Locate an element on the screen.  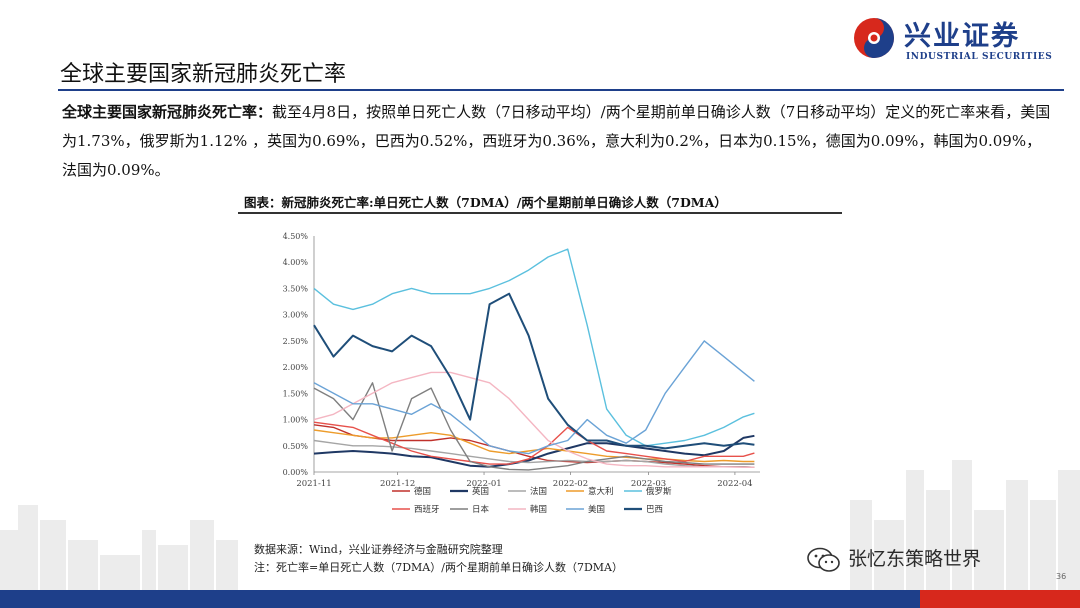
y-tick-label: 0.50% is located at coordinates (296, 446).